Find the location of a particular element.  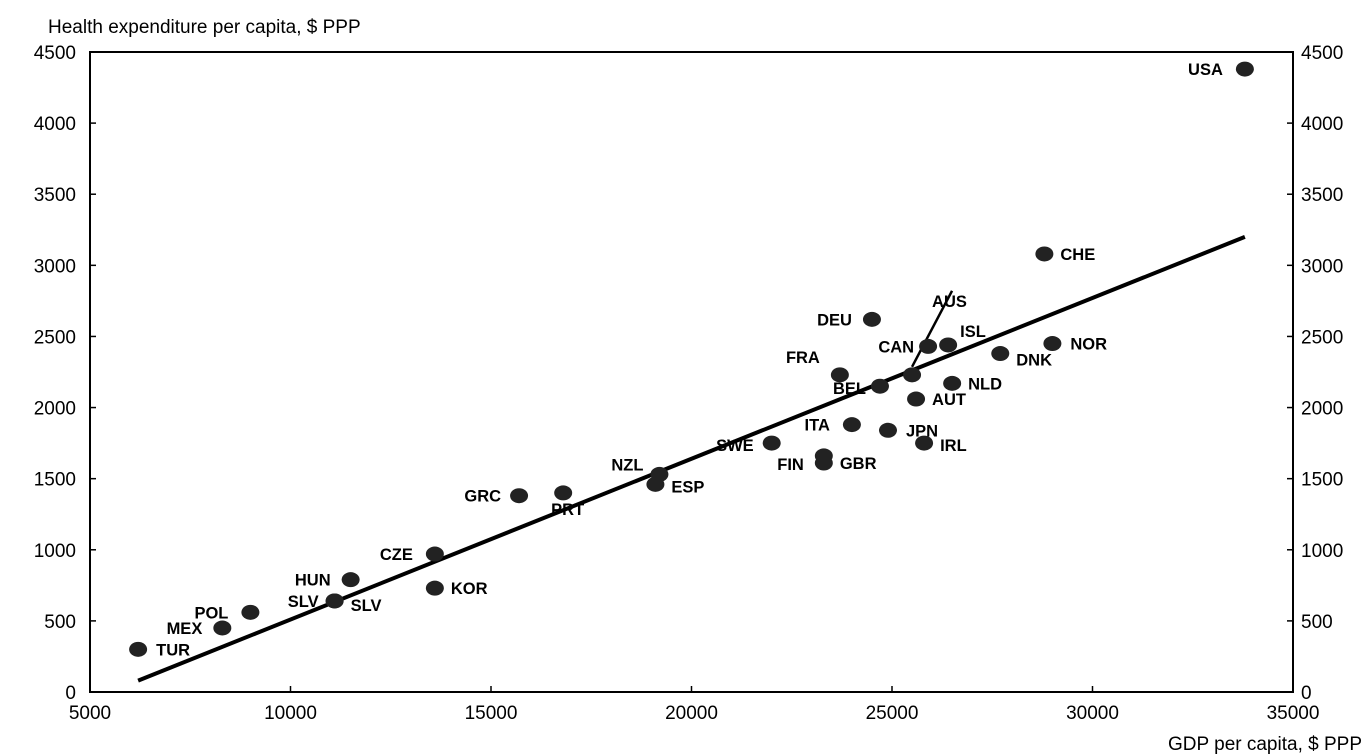

y-tick-label-right: 1500 is located at coordinates (1322, 480).